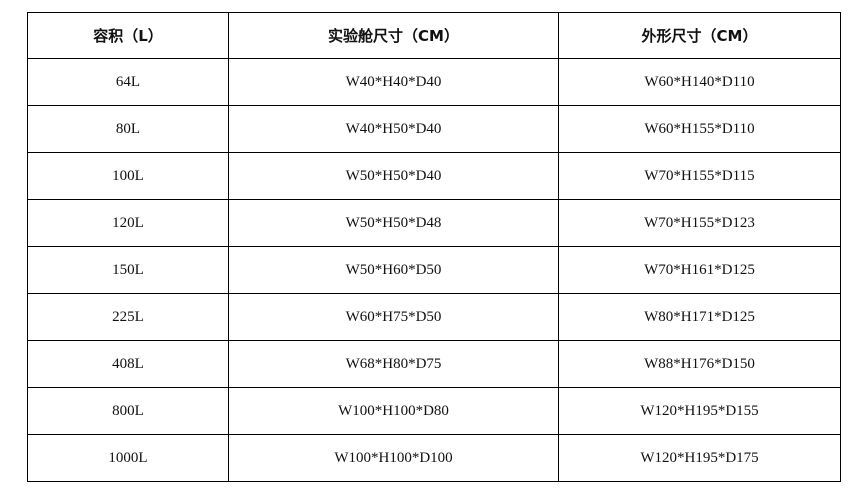 The height and width of the screenshot is (490, 868). I want to click on cell-outer-size: W88*H176*D150, so click(699, 364).